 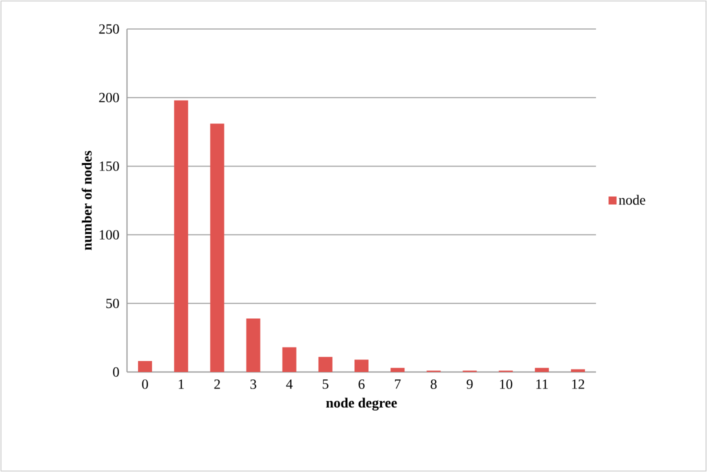 What do you see at coordinates (145, 384) in the screenshot?
I see `x-tick-label: 0` at bounding box center [145, 384].